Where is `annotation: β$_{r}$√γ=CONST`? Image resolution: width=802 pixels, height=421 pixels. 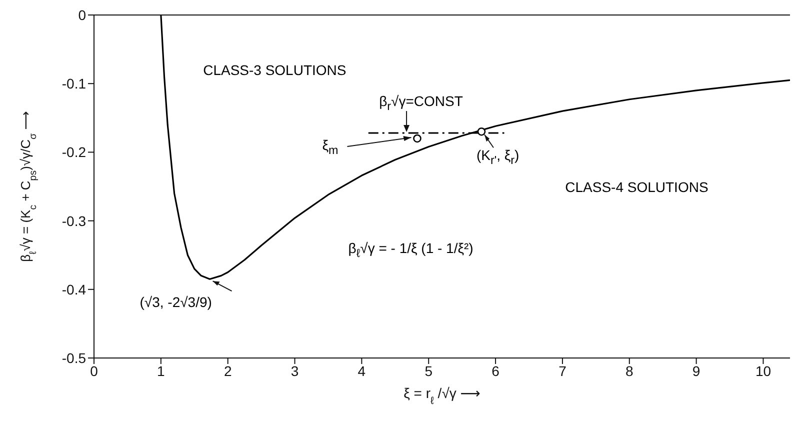
annotation: β$_{r}$√γ=CONST is located at coordinates (421, 103).